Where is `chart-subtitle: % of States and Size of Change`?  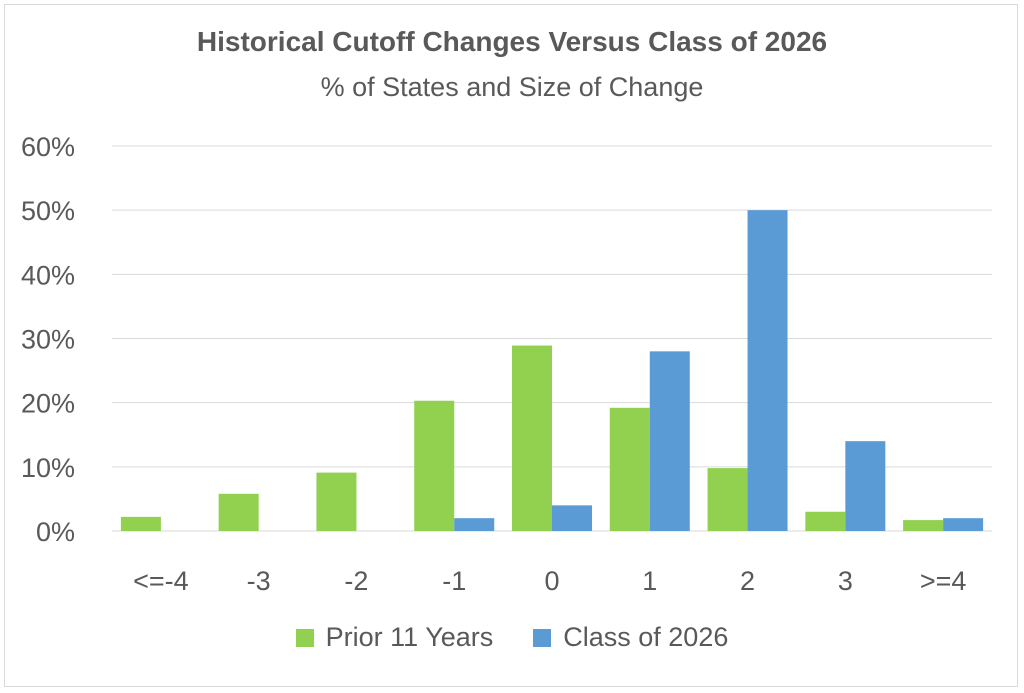
chart-subtitle: % of States and Size of Change is located at coordinates (512, 87).